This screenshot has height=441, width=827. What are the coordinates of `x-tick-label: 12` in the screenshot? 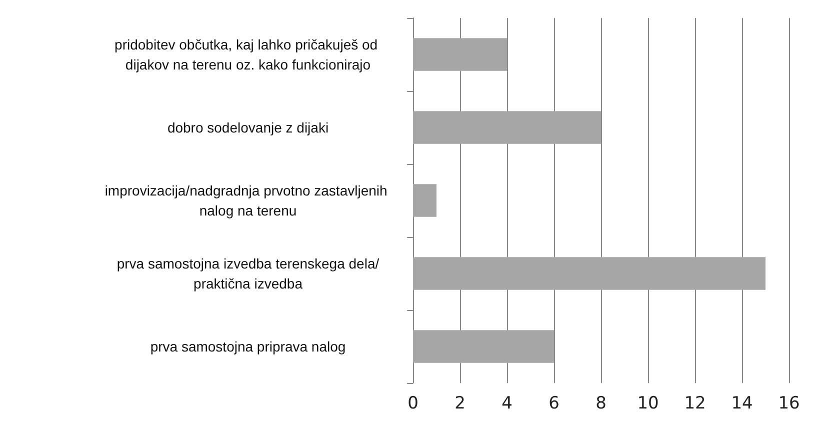 It's located at (695, 404).